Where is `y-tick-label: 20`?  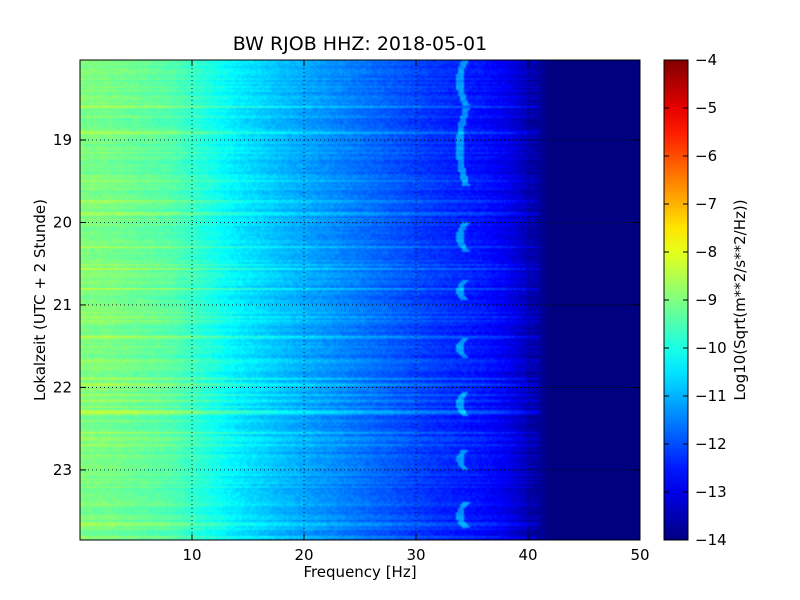 y-tick-label: 20 is located at coordinates (62, 222).